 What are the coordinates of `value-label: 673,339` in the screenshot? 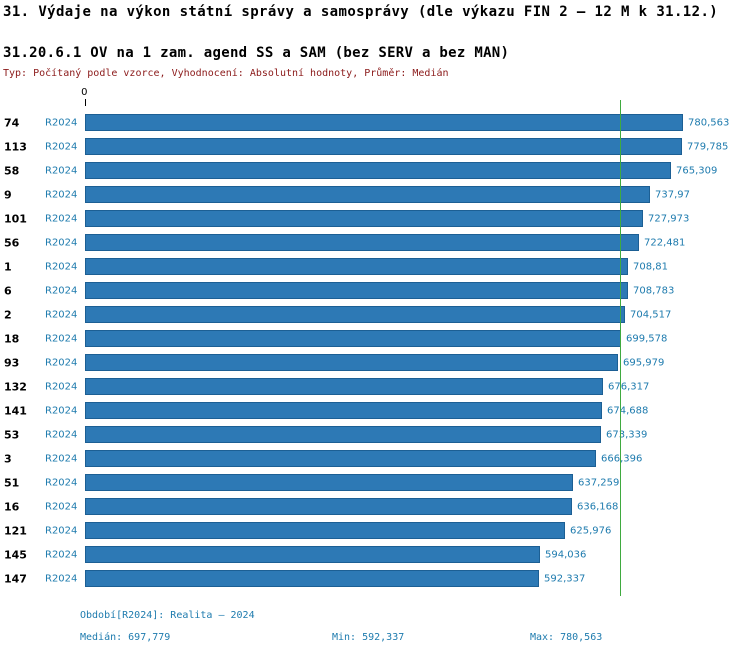 It's located at (627, 435).